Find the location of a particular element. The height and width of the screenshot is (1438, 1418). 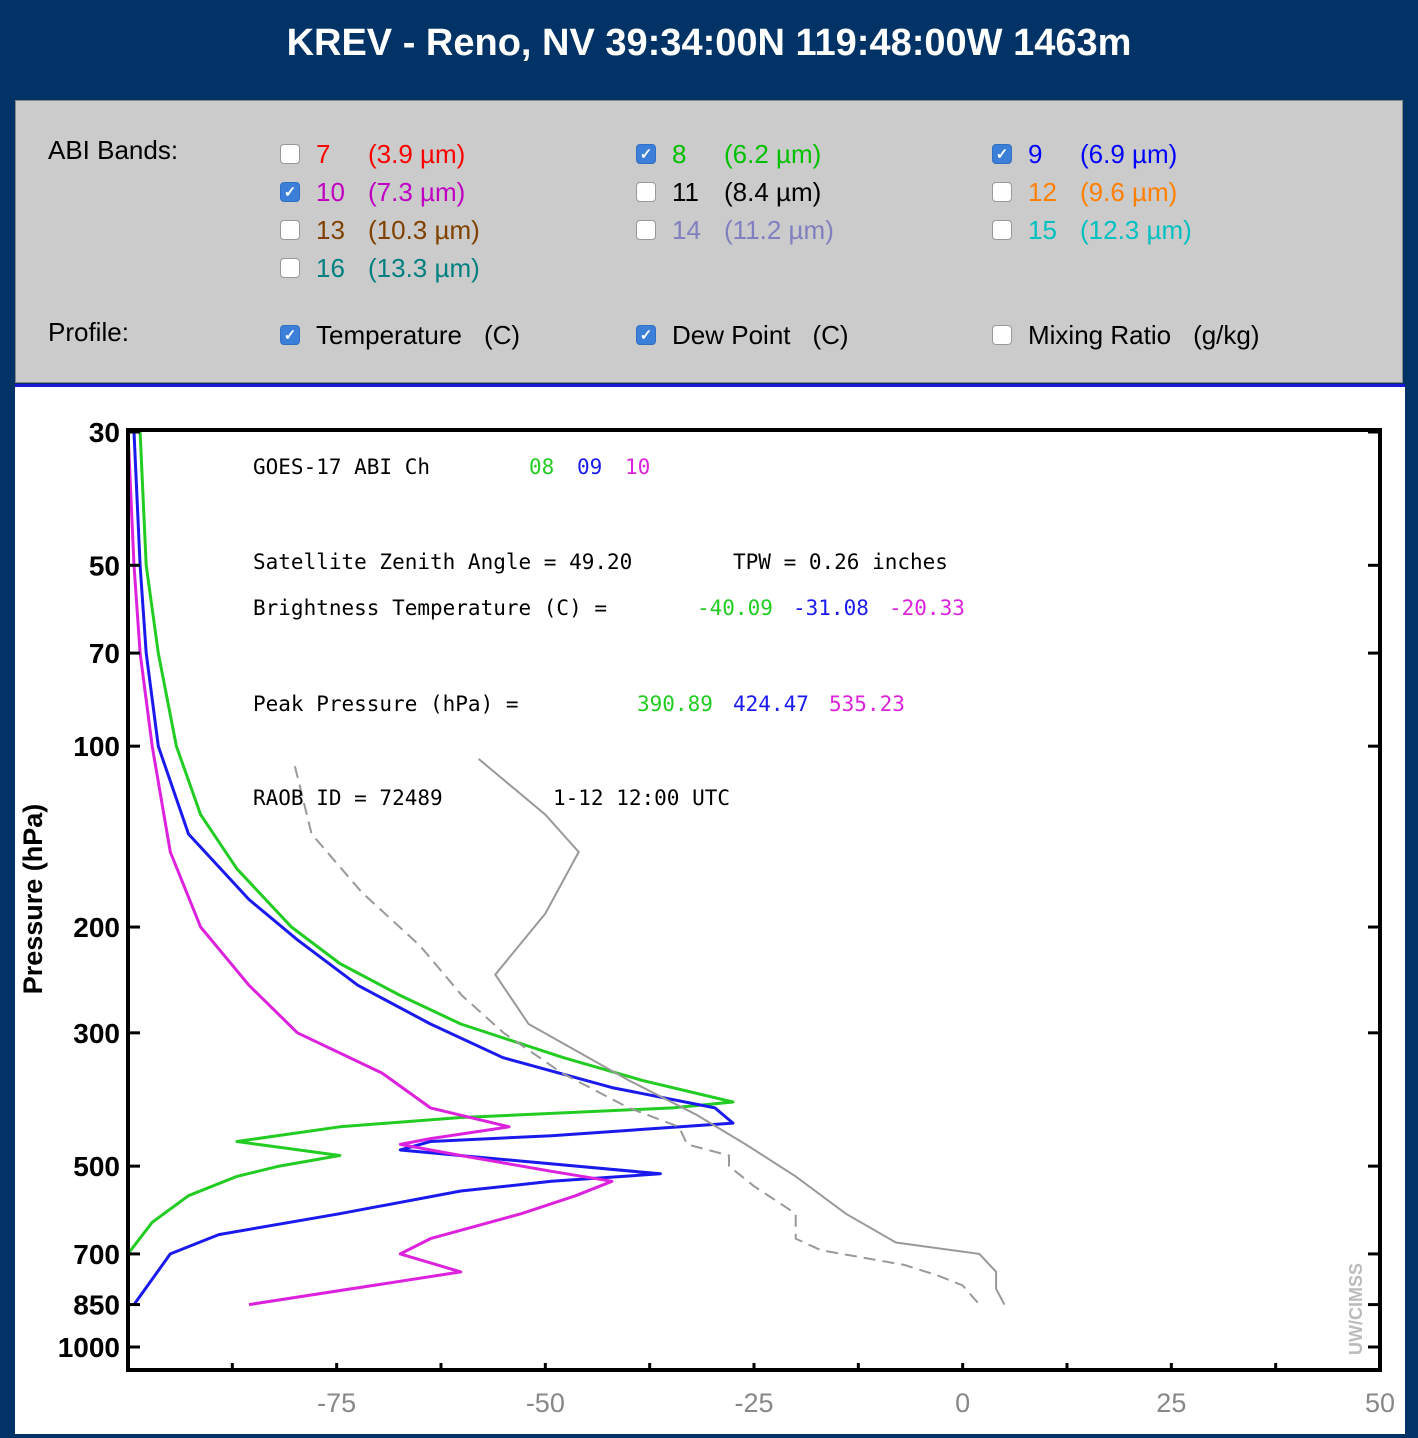

channel-08-label: 08 is located at coordinates (541, 467).